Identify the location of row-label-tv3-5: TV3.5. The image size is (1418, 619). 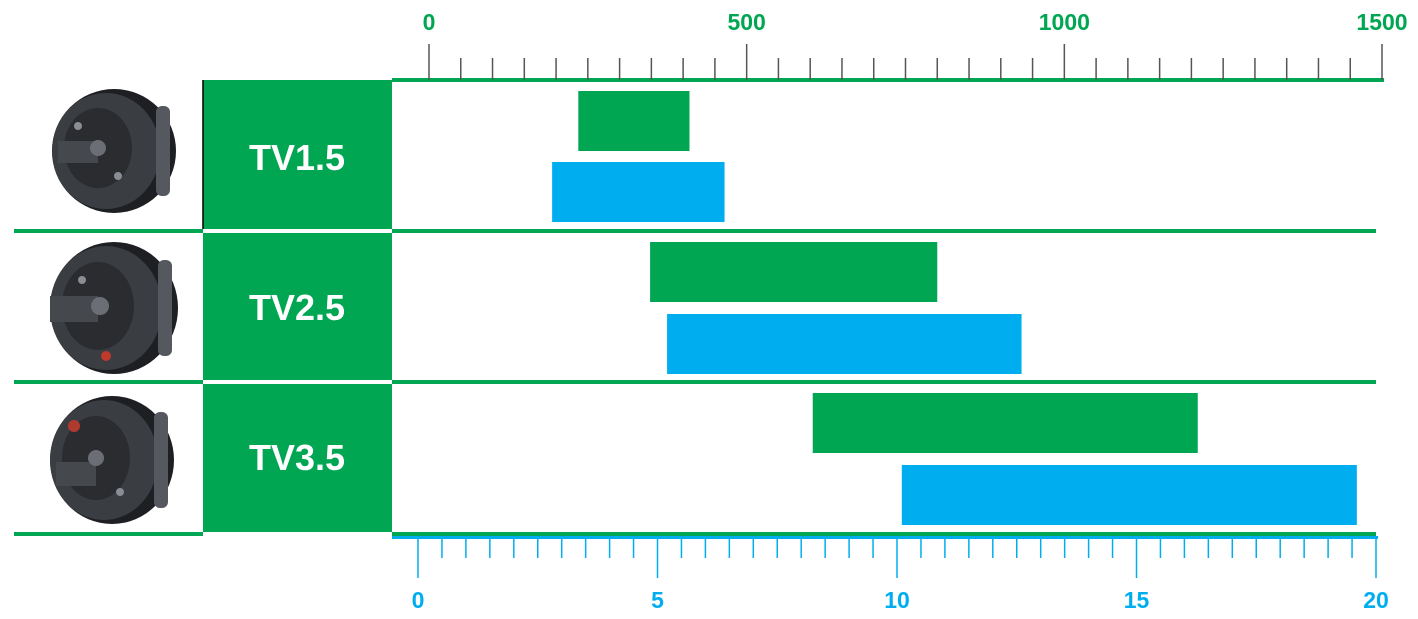
(297, 457).